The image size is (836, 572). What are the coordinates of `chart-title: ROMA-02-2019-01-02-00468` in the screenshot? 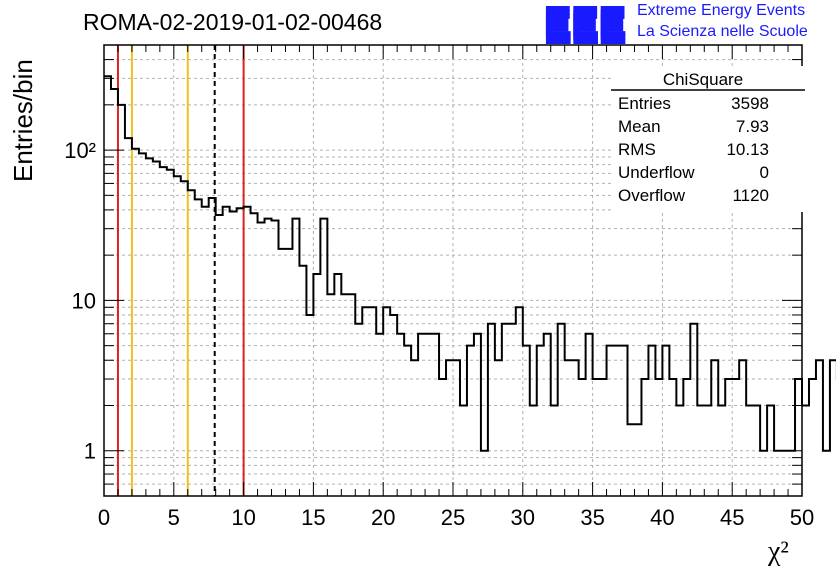 It's located at (233, 22).